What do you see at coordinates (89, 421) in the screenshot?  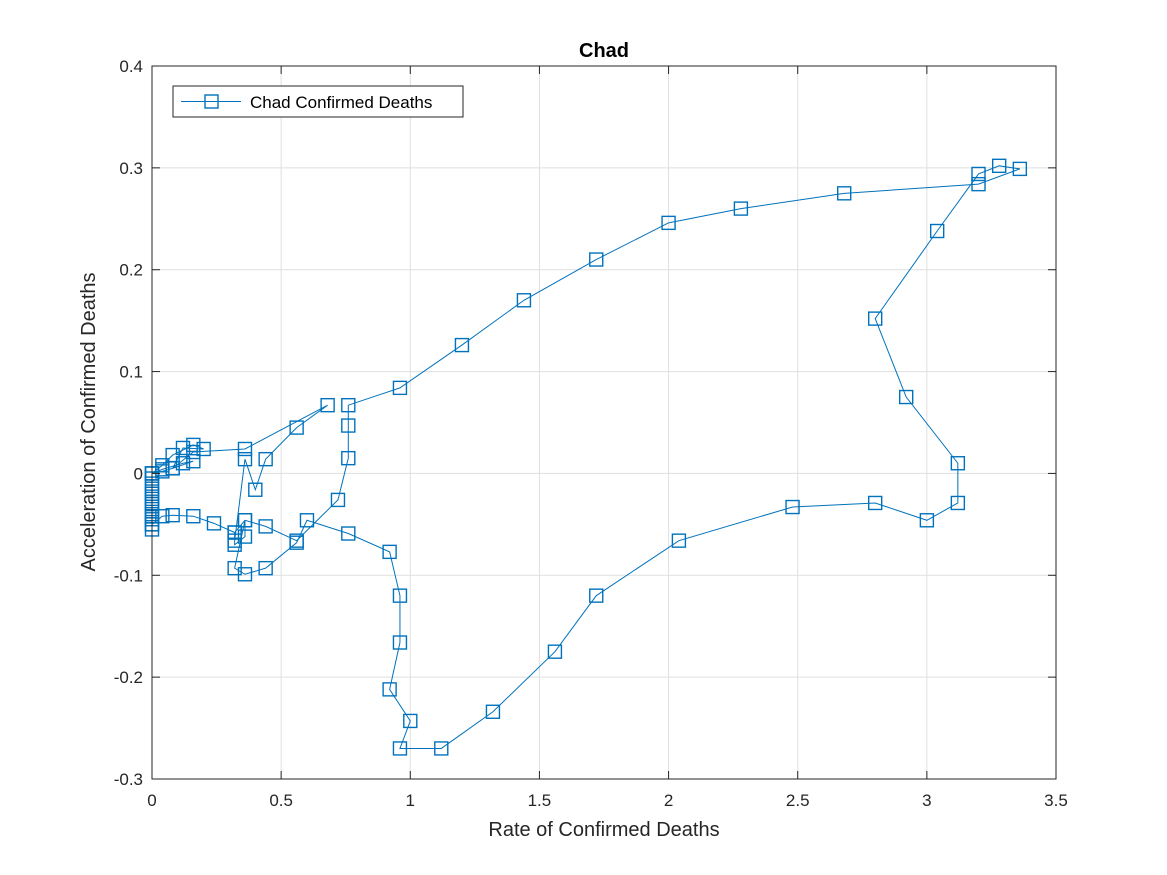 I see `y-axis-label: Acceleration of Confirmed Deaths` at bounding box center [89, 421].